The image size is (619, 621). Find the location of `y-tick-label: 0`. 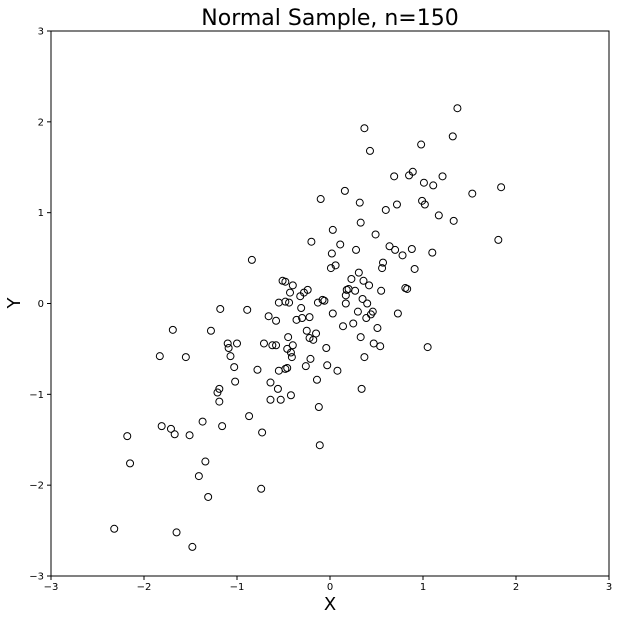

y-tick-label: 0 is located at coordinates (41, 304).